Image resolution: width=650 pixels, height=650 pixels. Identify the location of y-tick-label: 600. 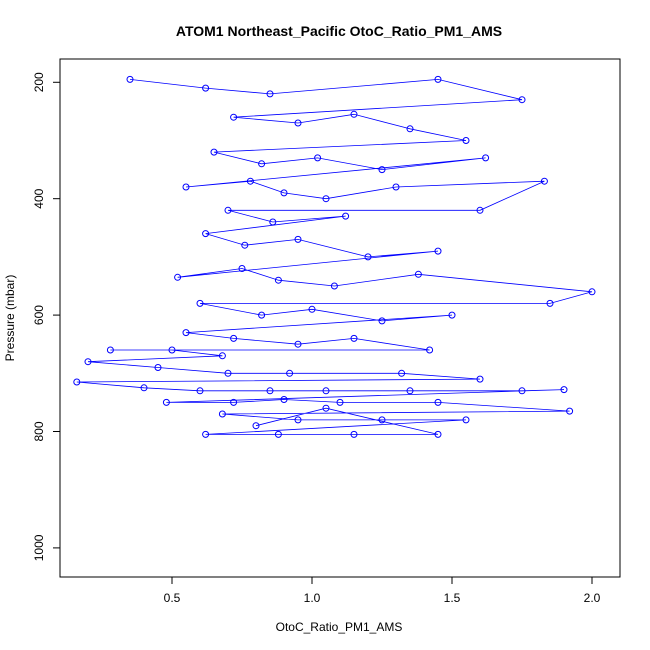
(39, 315).